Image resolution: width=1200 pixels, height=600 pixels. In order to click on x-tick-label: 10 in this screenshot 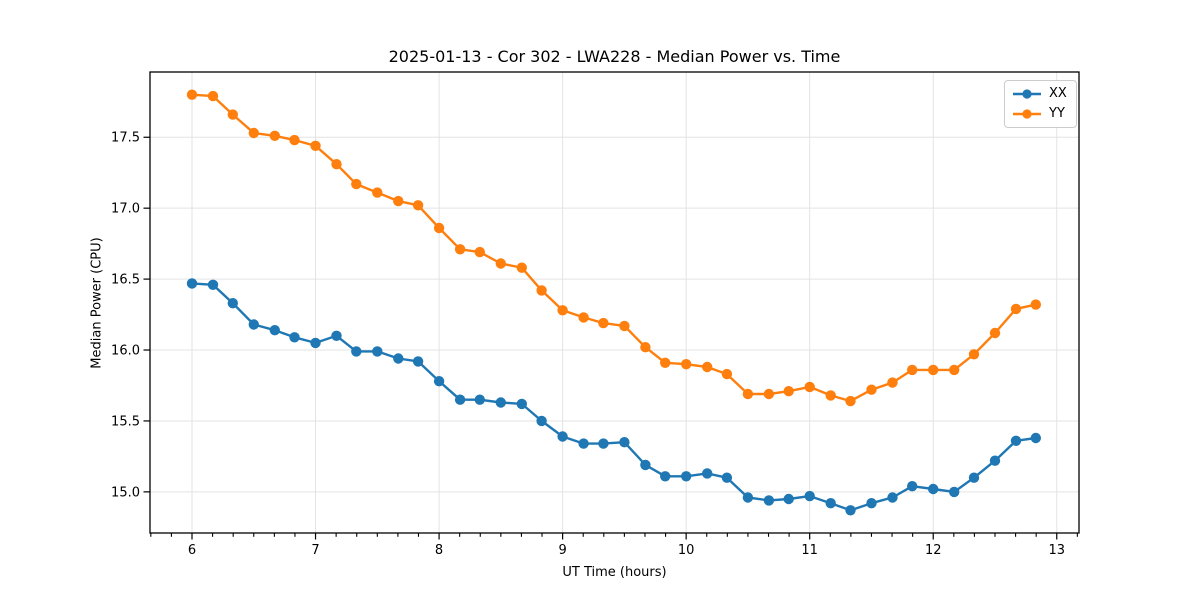, I will do `click(686, 550)`.